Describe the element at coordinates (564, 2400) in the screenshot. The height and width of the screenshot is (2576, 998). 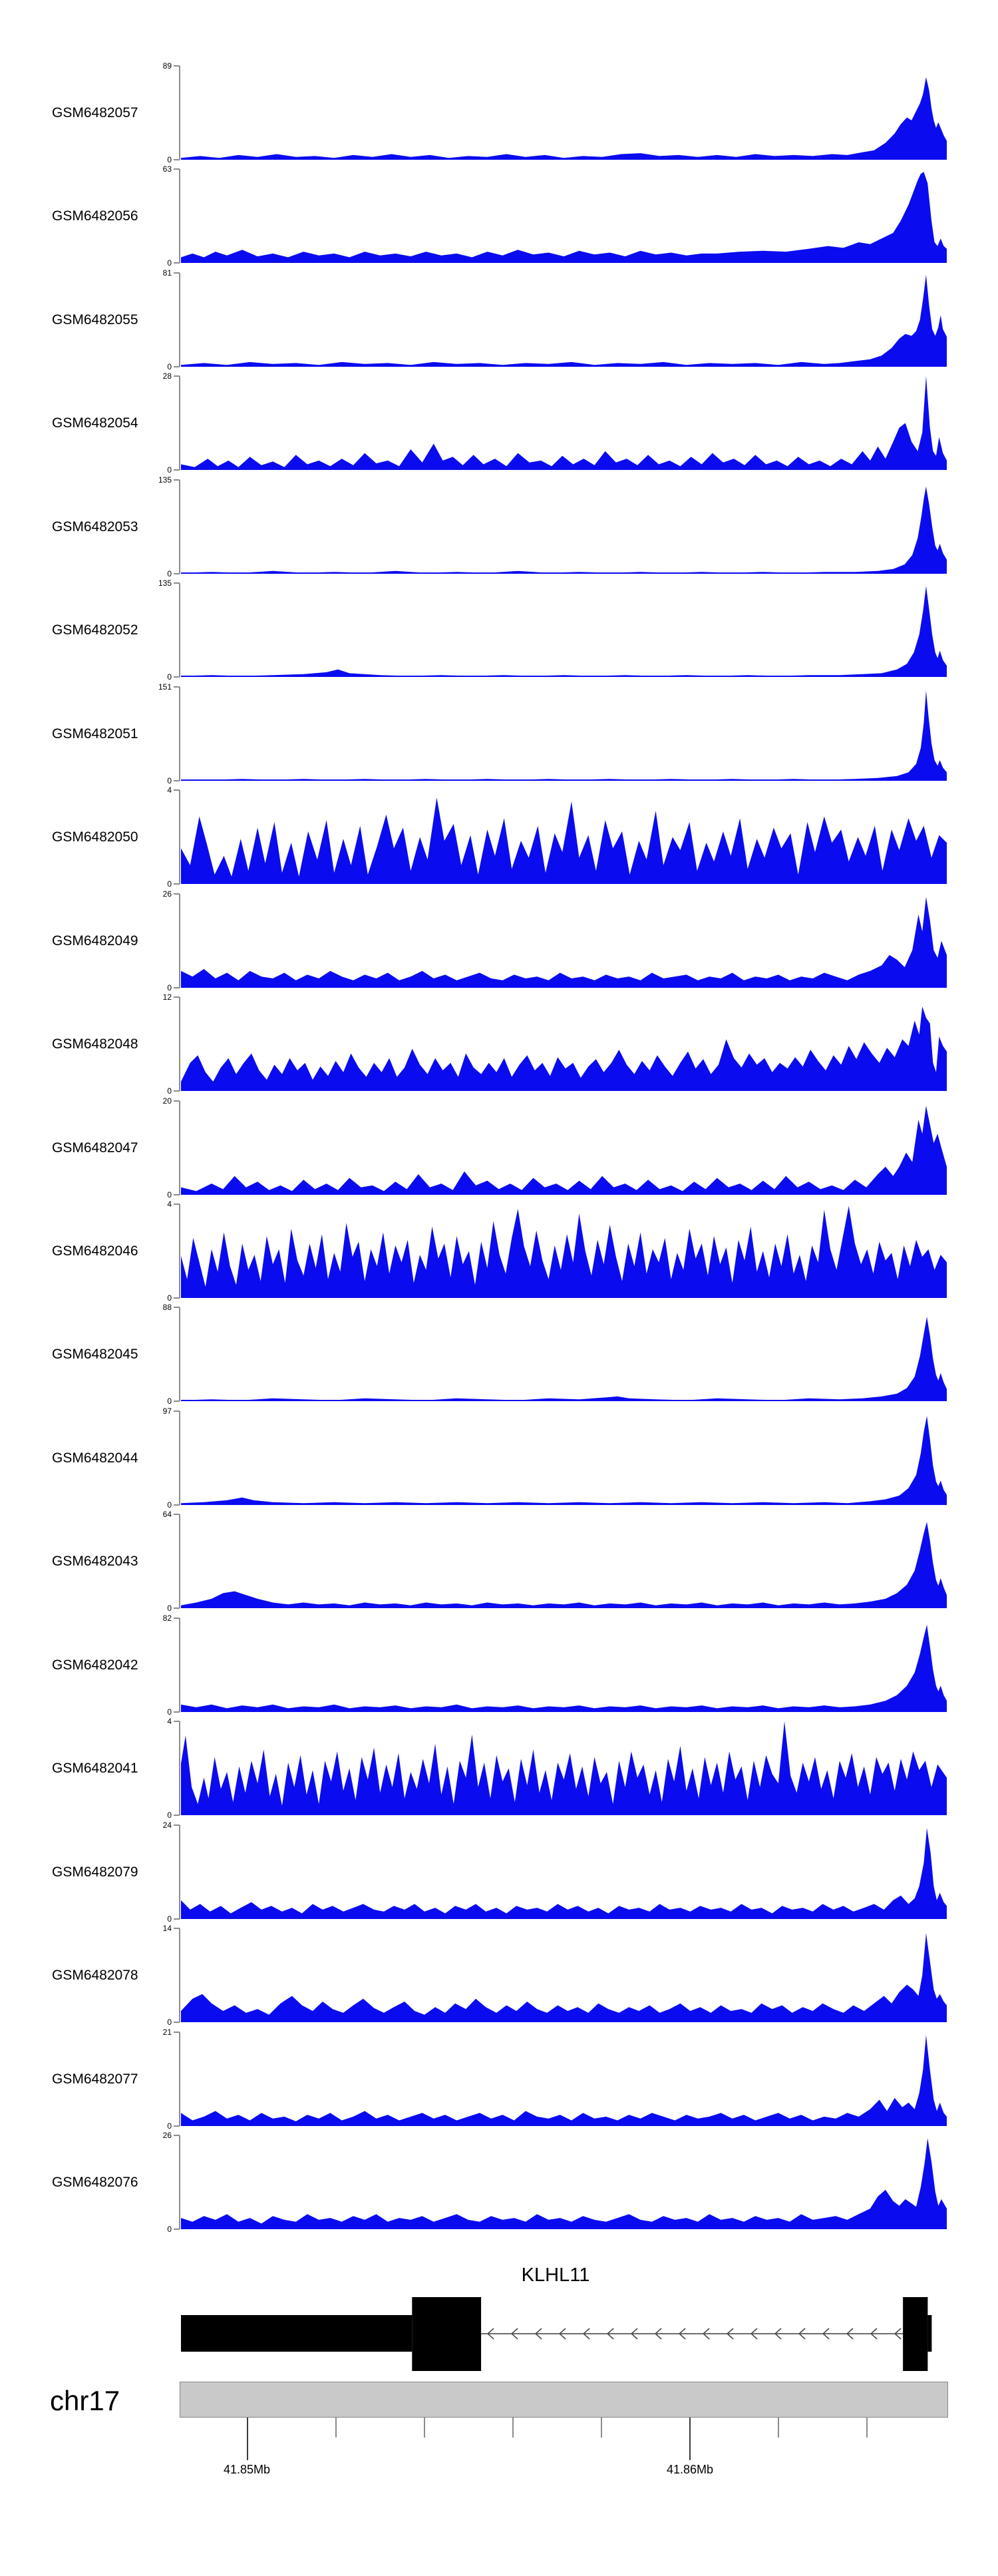
I see `ideogram-bar` at that location.